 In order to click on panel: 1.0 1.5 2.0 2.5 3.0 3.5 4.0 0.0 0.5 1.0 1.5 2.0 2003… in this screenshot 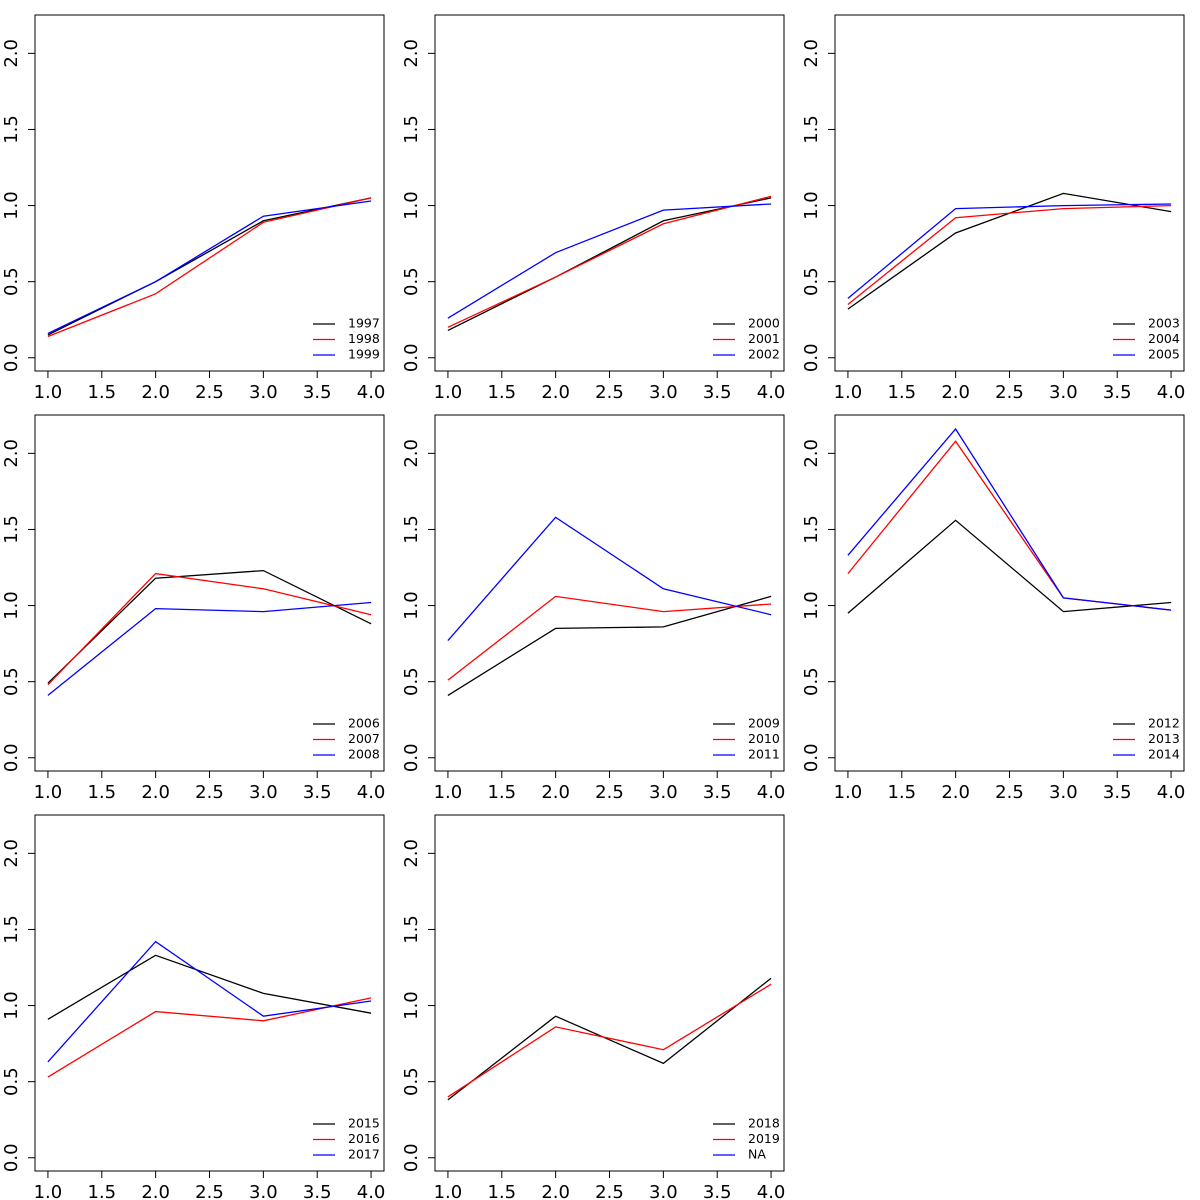, I will do `click(993, 208)`.